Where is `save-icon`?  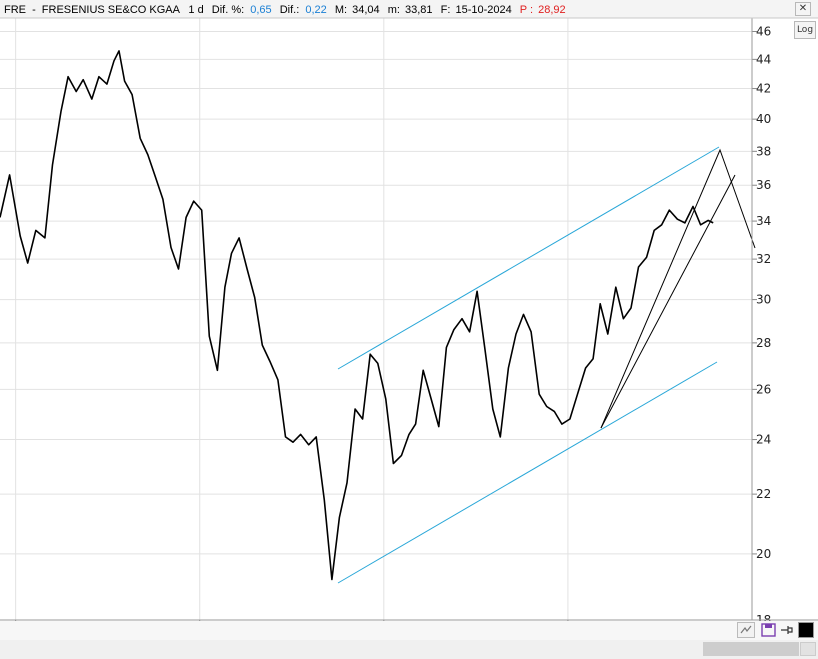 save-icon is located at coordinates (768, 630).